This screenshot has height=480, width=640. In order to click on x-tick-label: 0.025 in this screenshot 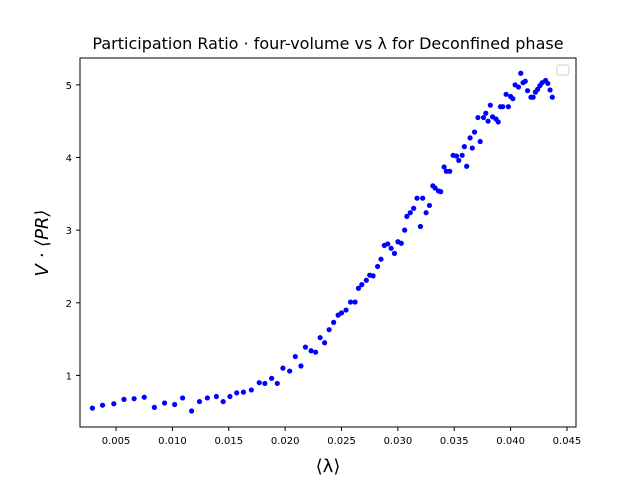, I will do `click(341, 441)`.